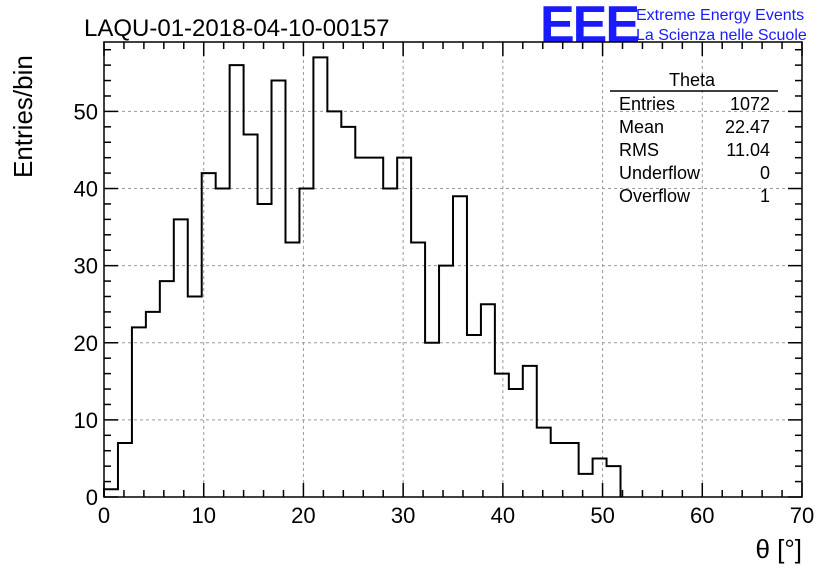 This screenshot has width=836, height=572. What do you see at coordinates (641, 127) in the screenshot?
I see `stats-key: Mean` at bounding box center [641, 127].